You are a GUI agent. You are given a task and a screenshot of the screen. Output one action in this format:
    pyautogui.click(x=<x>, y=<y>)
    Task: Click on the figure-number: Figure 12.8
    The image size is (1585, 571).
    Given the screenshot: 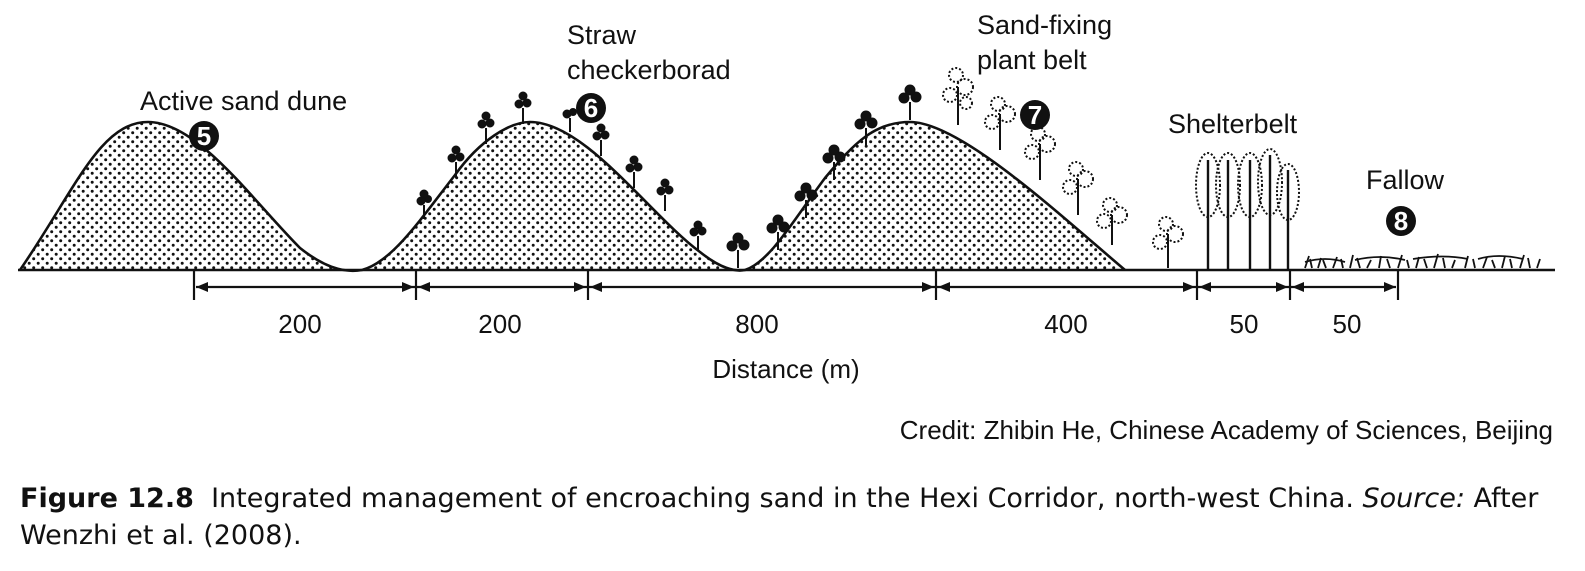 What is the action you would take?
    pyautogui.click(x=107, y=498)
    